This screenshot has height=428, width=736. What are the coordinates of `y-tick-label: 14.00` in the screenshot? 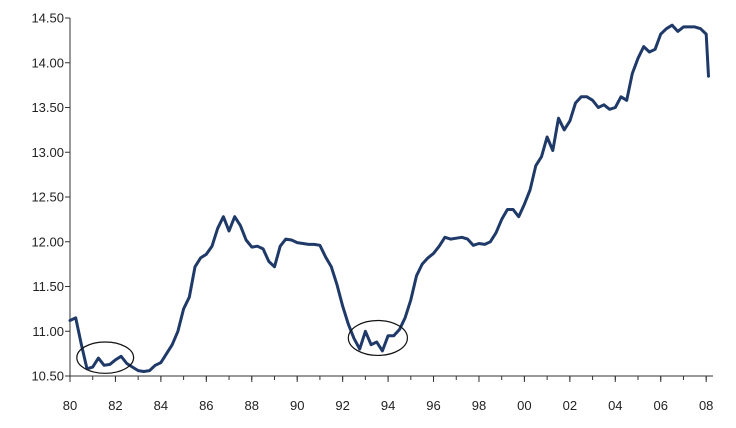 It's located at (47, 62).